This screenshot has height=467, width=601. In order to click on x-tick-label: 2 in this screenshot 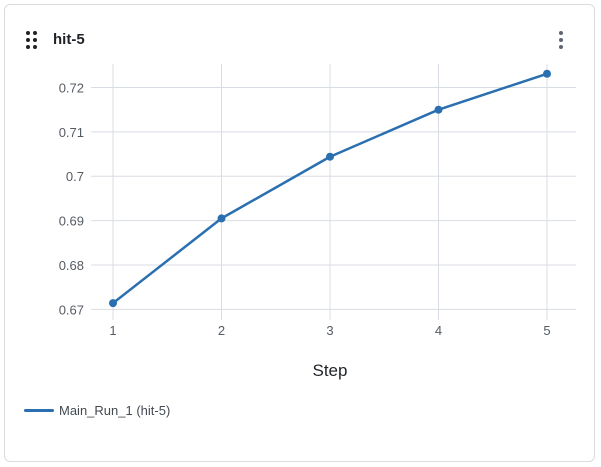, I will do `click(221, 330)`.